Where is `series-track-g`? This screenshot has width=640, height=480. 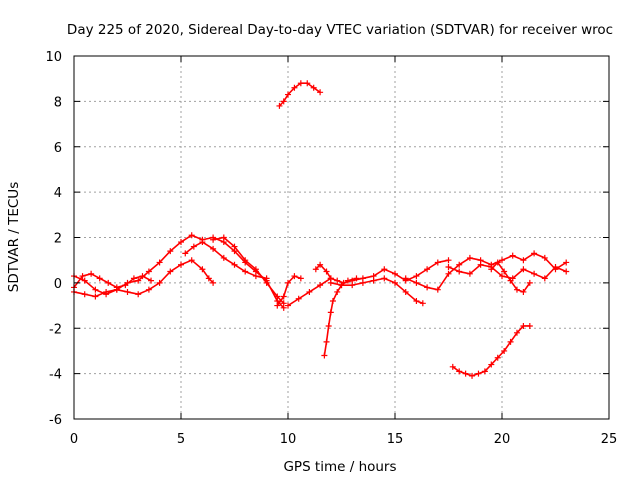
series-track-g is located at coordinates (300, 94).